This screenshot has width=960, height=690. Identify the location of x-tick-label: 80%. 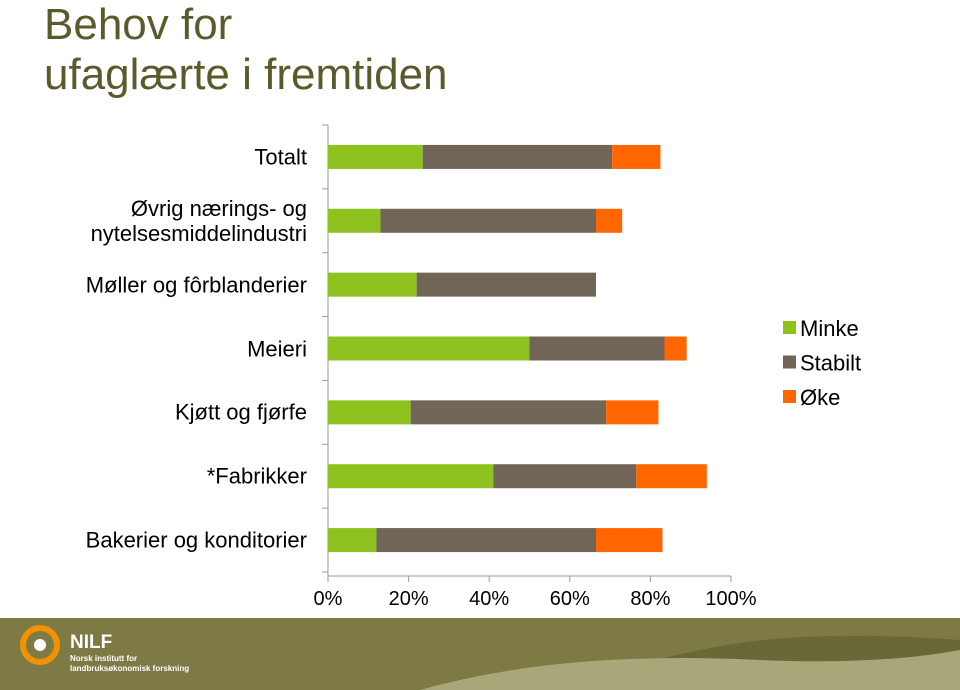
(650, 599).